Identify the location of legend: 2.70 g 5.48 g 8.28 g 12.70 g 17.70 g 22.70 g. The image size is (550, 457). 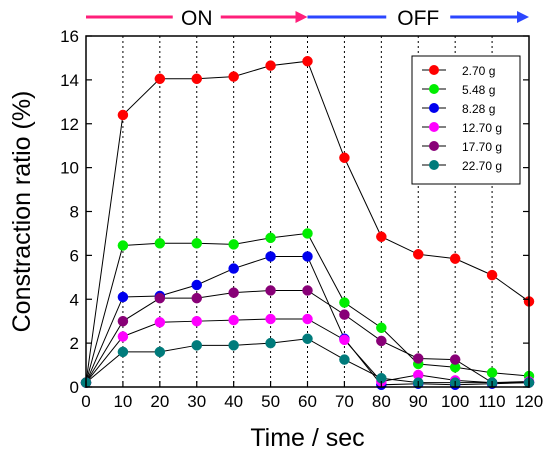
(466, 120).